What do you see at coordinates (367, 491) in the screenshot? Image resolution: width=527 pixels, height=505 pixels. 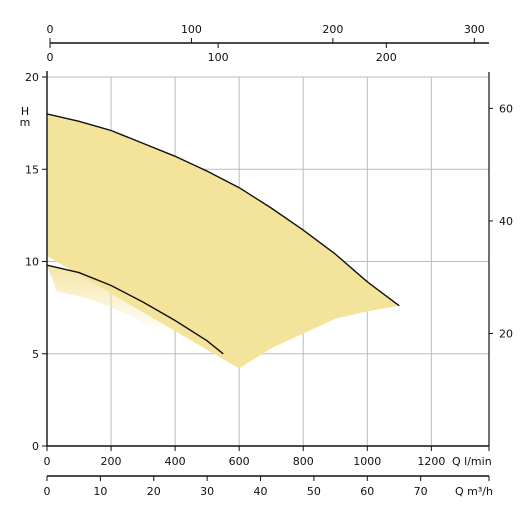 I see `xb-tick-label-6: 60` at bounding box center [367, 491].